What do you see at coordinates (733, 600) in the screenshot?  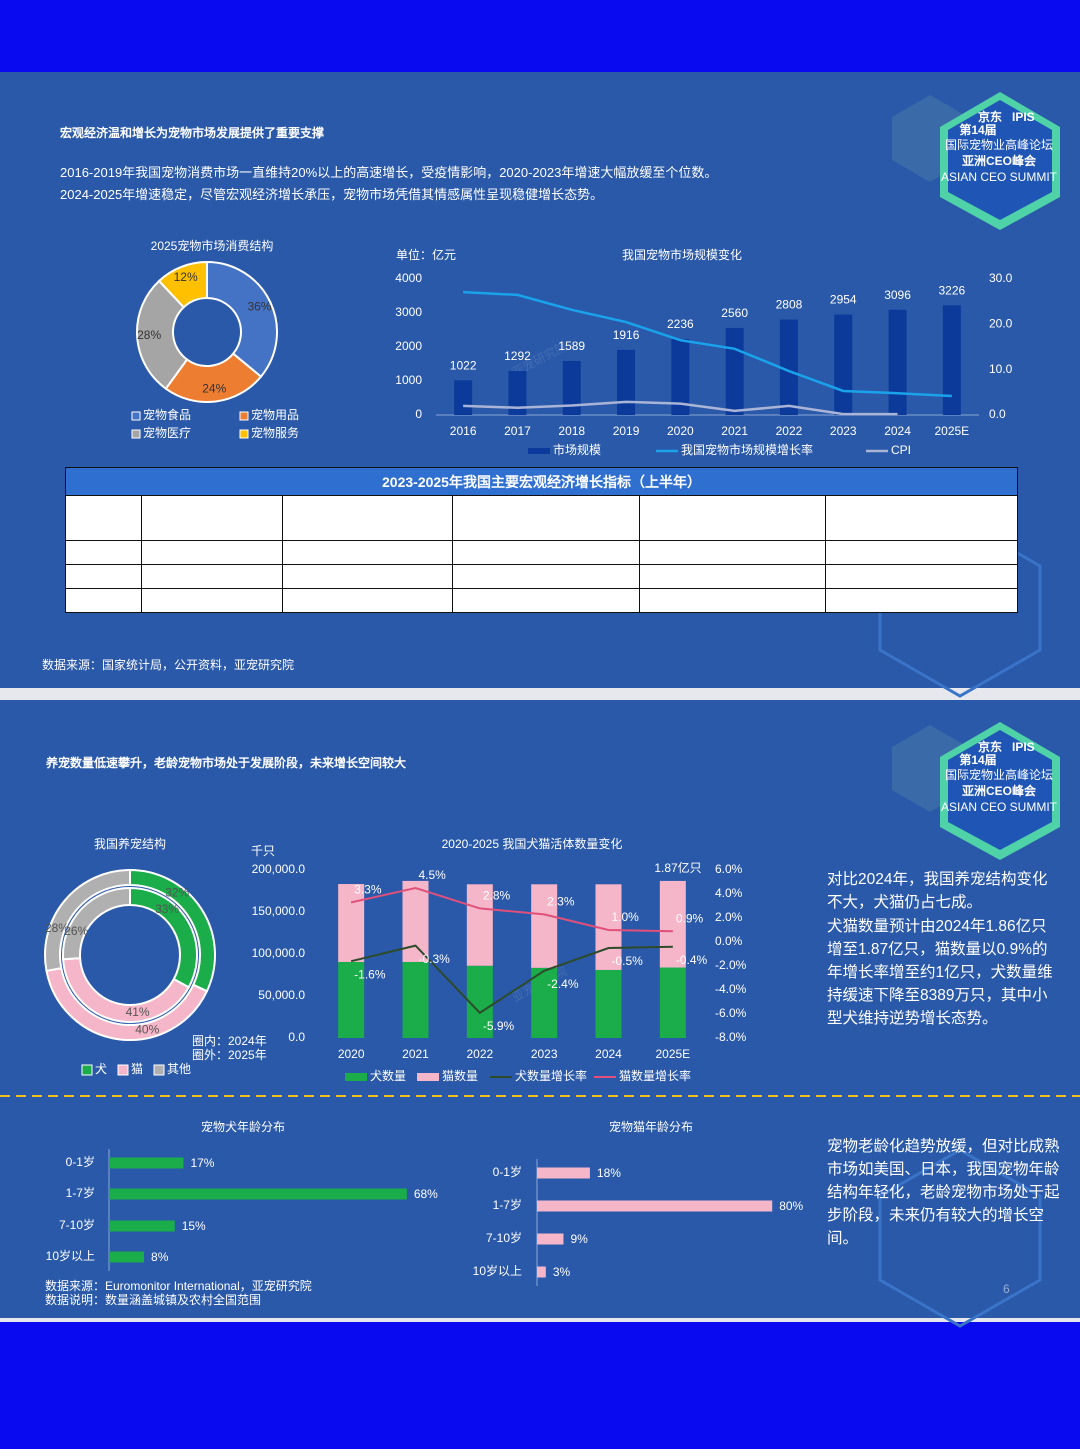 I see `table-cell: -0.1%` at bounding box center [733, 600].